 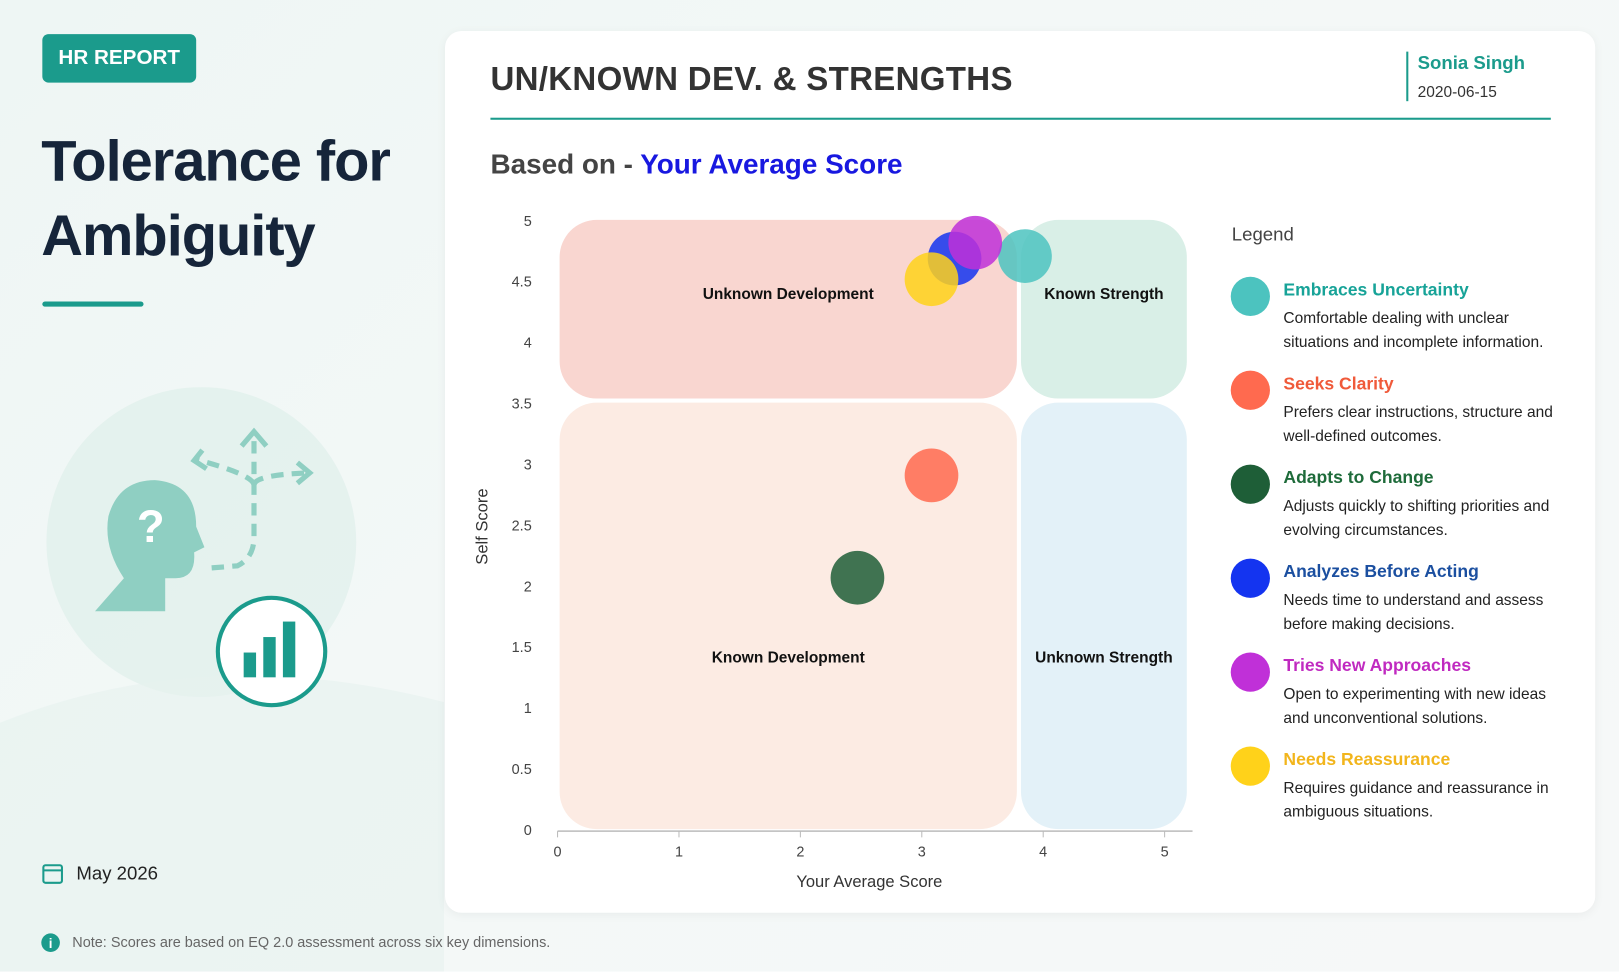 What do you see at coordinates (922, 853) in the screenshot?
I see `x-tick-label: 3` at bounding box center [922, 853].